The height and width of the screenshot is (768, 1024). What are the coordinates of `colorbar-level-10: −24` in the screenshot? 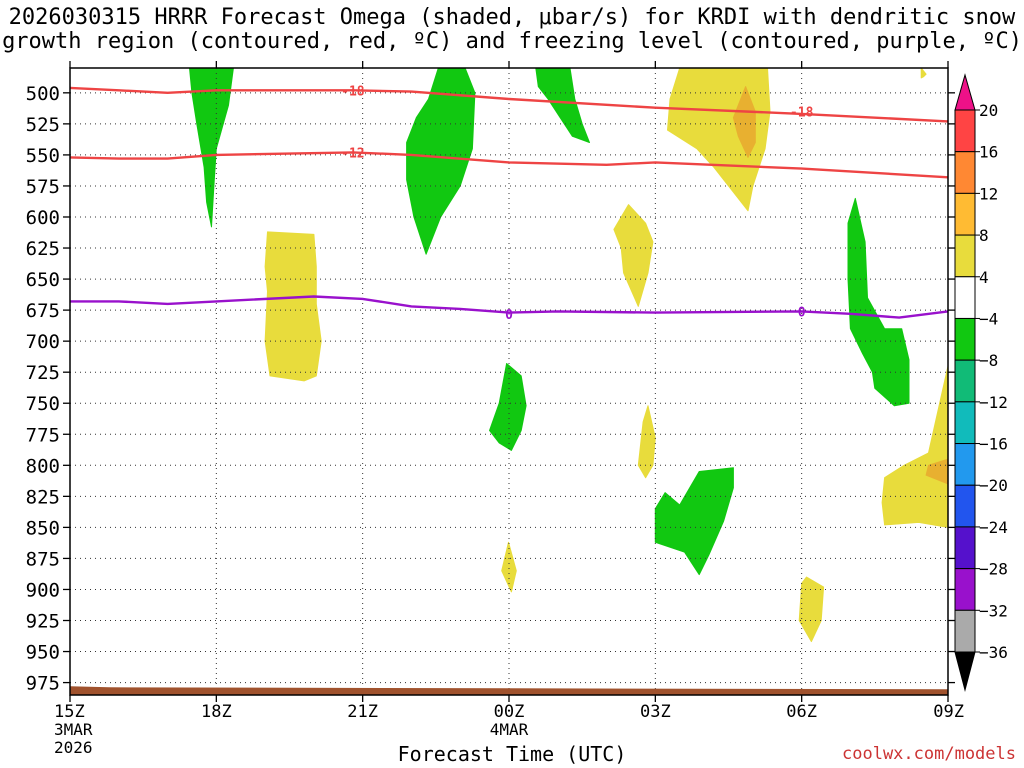 It's located at (993, 527).